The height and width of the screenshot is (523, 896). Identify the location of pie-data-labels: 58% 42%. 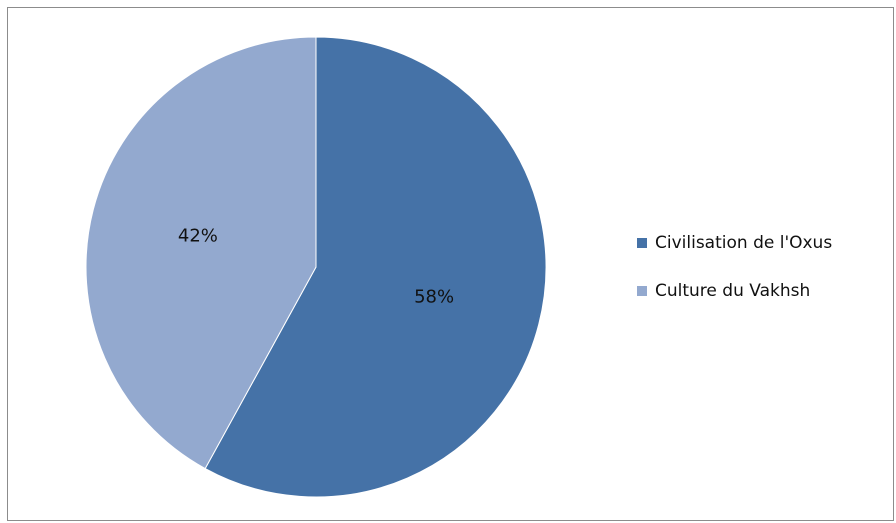
(316, 267).